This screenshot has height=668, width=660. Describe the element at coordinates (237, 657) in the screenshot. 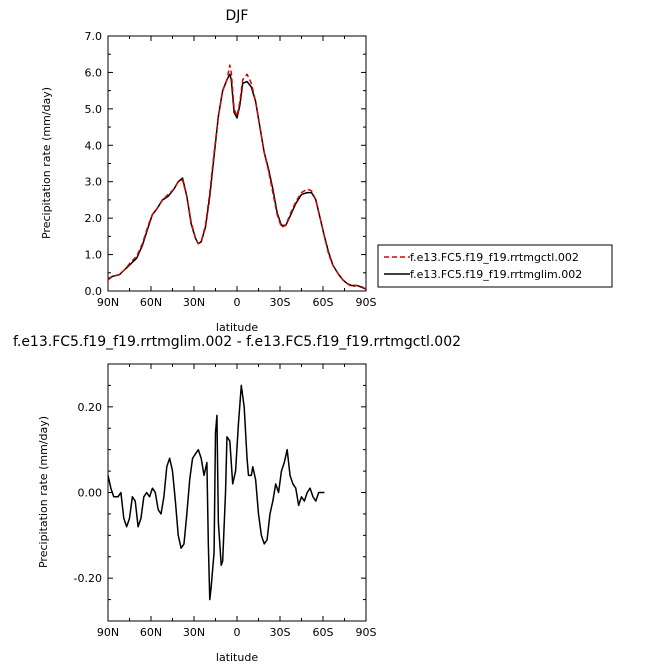

I see `bottom-x-label: latitude` at that location.